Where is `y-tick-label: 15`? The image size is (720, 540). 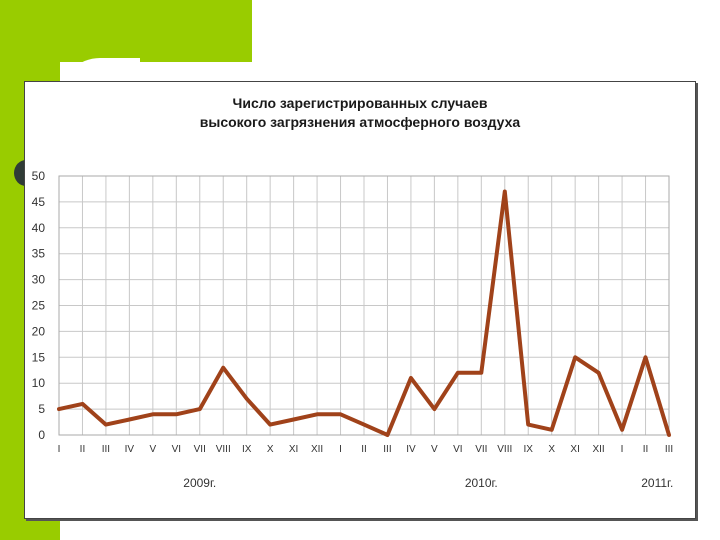 y-tick-label: 15 is located at coordinates (39, 357).